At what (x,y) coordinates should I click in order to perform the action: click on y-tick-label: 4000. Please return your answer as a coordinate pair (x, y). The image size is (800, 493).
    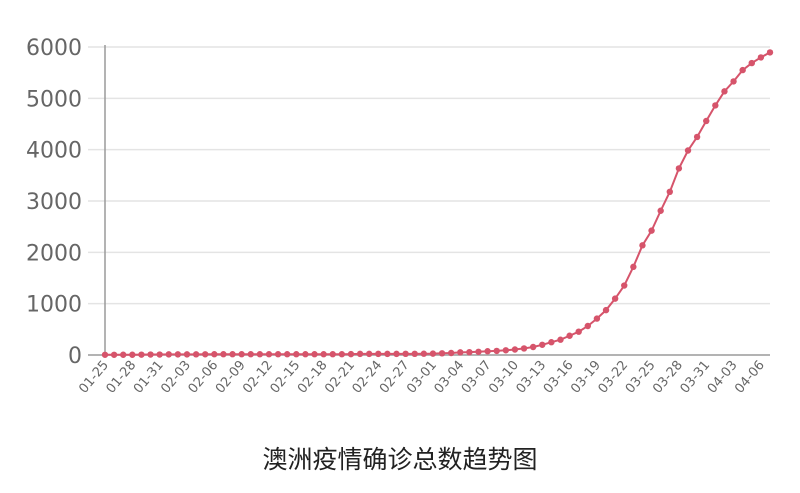
    Looking at the image, I should click on (54, 151).